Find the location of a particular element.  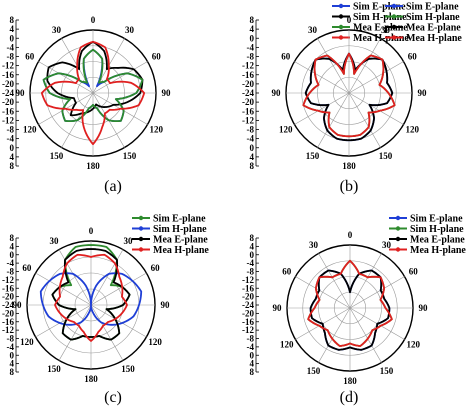

panel-caption: (d) is located at coordinates (349, 397).